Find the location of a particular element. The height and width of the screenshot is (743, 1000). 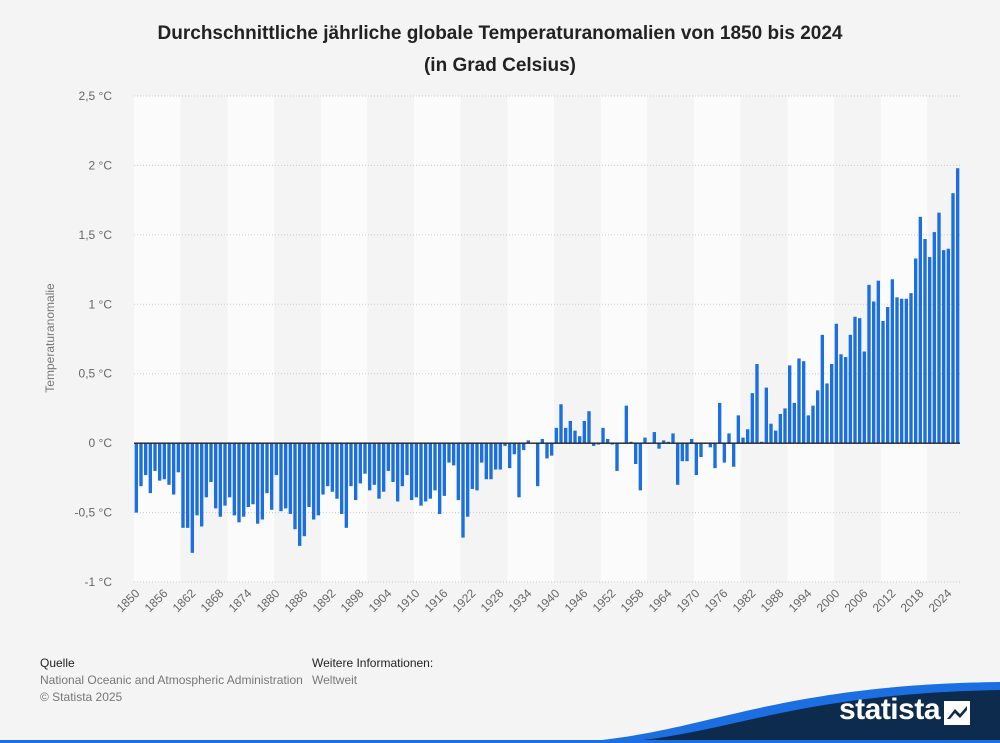

statista-logo-icon is located at coordinates (957, 713).